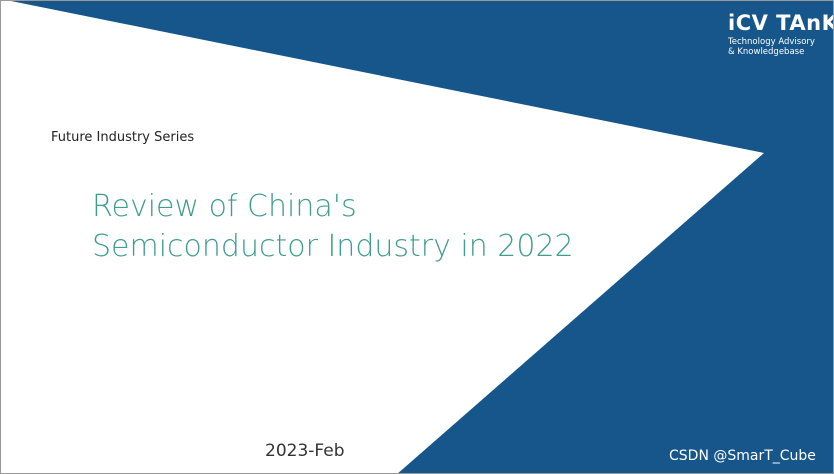 The width and height of the screenshot is (834, 474). I want to click on logo-subtitle: & Knowledgebase, so click(766, 52).